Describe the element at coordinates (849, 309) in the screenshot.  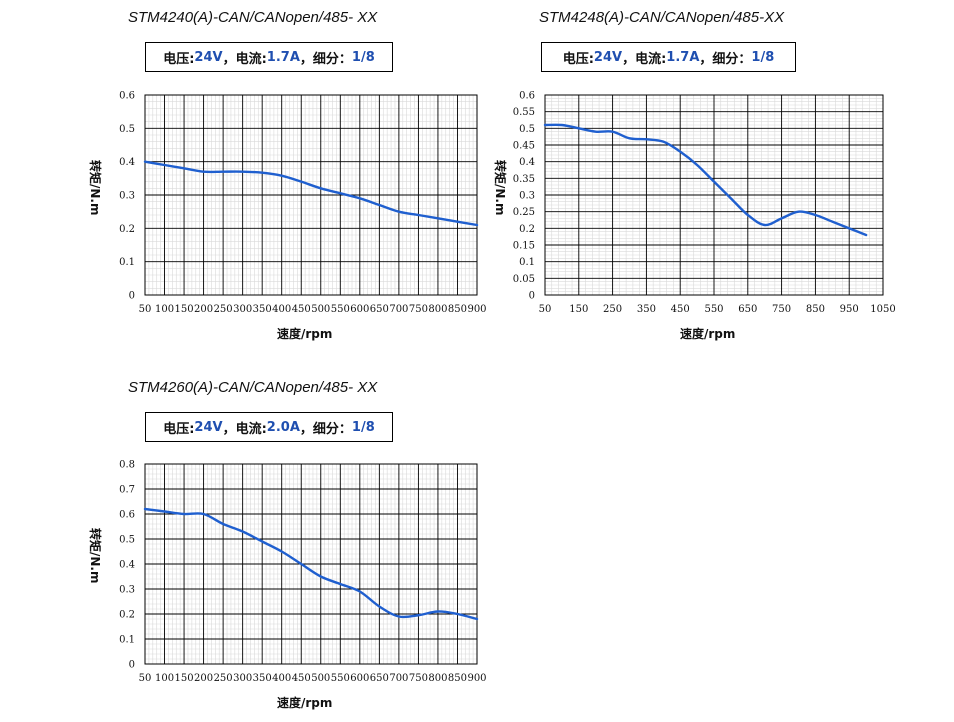
I see `x-tick-label: 950` at that location.